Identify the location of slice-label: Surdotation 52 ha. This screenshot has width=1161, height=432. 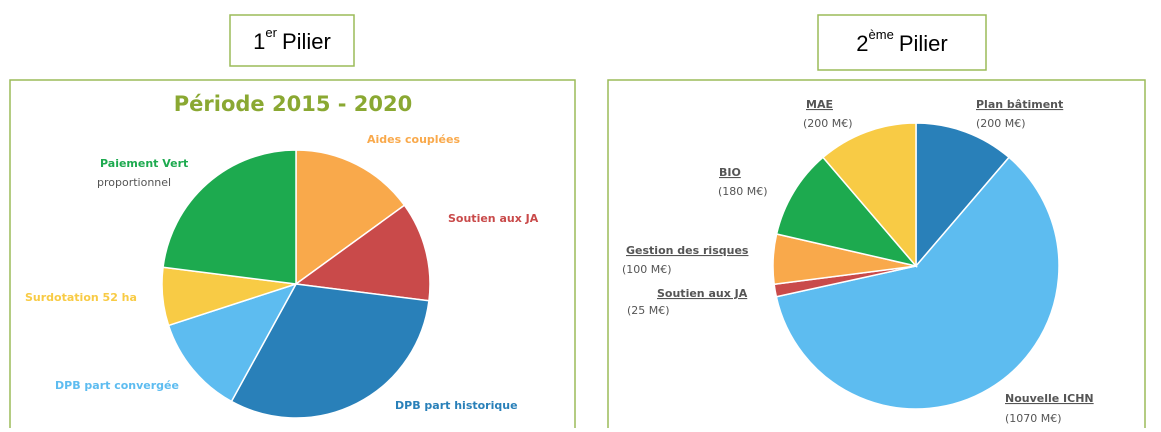
(81, 297).